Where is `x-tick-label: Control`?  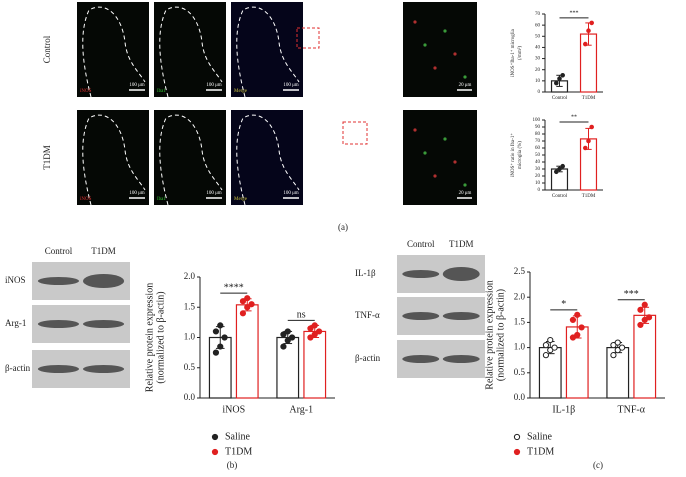 x-tick-label: Control is located at coordinates (560, 196).